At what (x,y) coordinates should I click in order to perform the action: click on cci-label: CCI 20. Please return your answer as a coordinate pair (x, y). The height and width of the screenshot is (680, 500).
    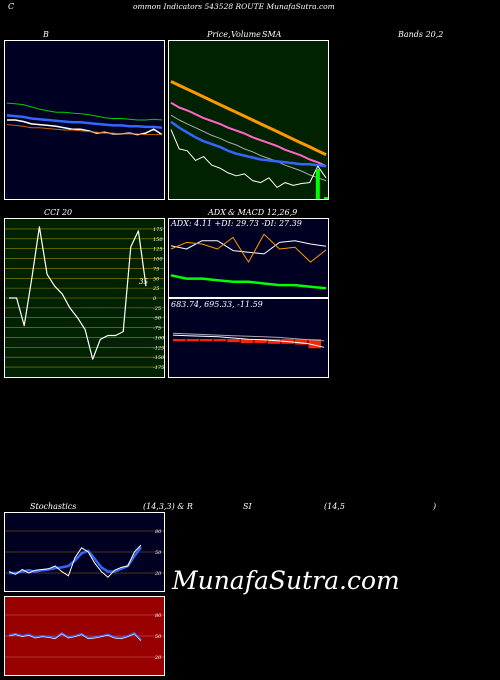
    Looking at the image, I should click on (58, 212).